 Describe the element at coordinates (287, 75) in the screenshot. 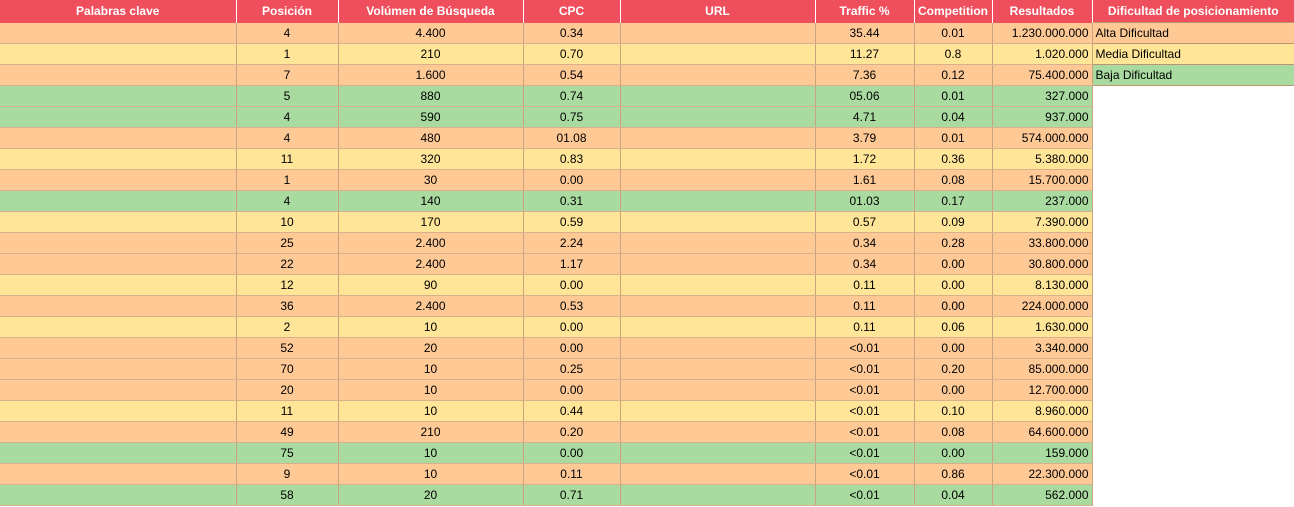

I see `position-cell: 7` at that location.